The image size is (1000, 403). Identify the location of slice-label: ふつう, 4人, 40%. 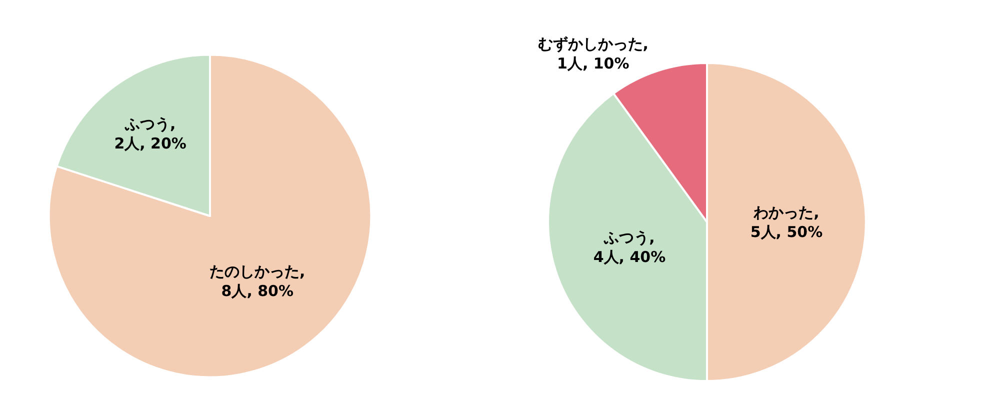
(629, 247).